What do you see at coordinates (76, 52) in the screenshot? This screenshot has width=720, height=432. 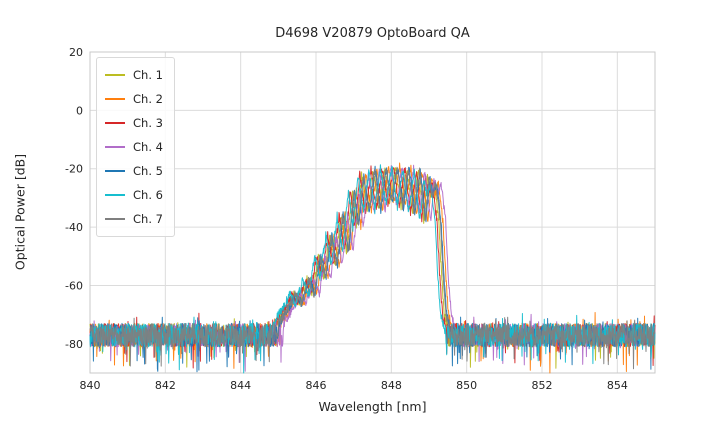 I see `y-tick-label: 20` at bounding box center [76, 52].